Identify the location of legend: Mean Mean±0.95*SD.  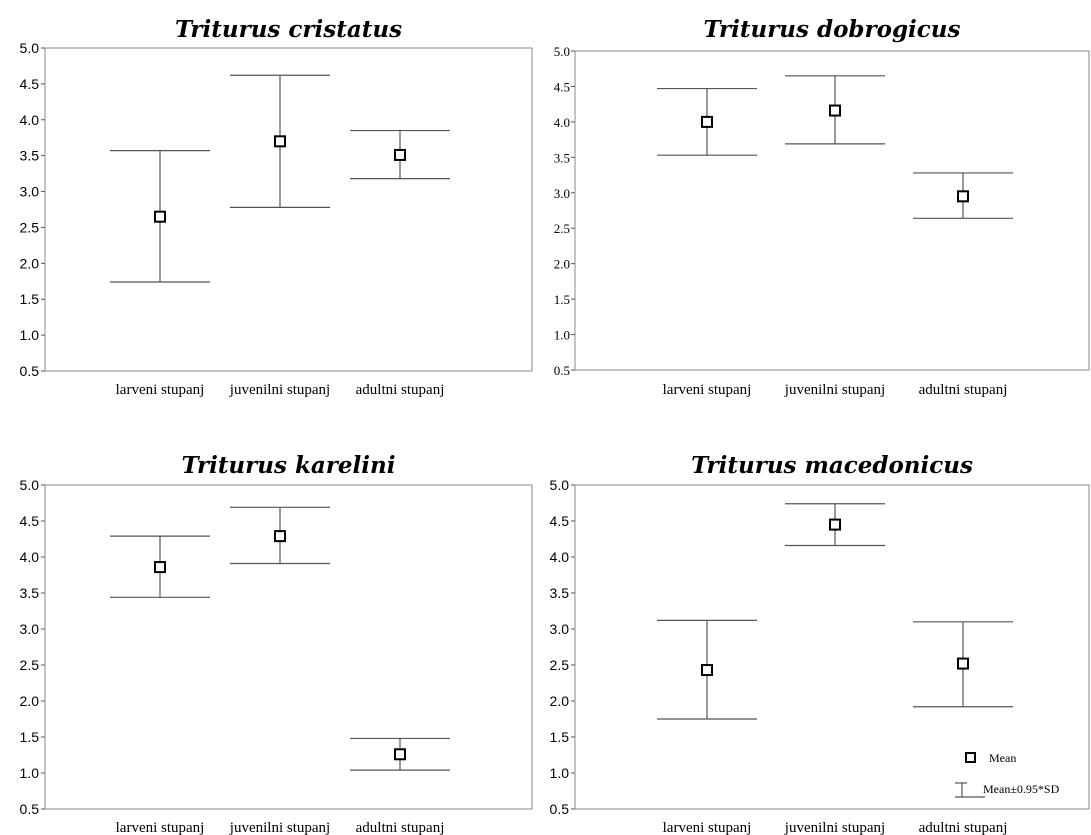
(1007, 774).